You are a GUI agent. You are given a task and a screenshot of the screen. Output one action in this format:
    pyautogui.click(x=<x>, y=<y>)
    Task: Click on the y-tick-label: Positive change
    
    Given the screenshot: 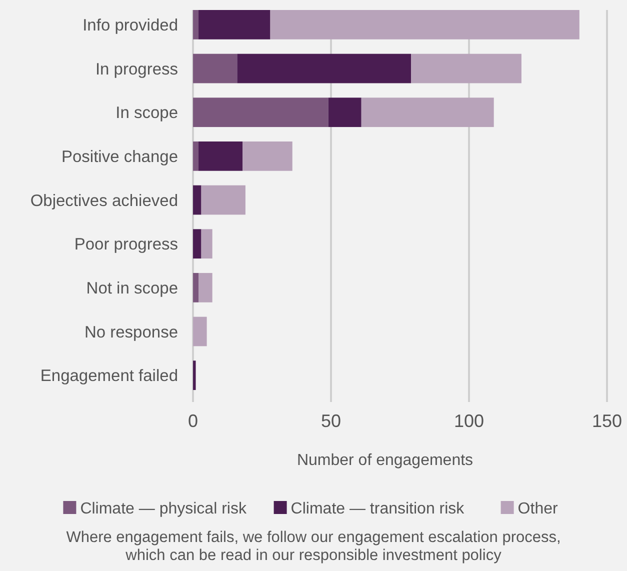 What is the action you would take?
    pyautogui.click(x=120, y=157)
    